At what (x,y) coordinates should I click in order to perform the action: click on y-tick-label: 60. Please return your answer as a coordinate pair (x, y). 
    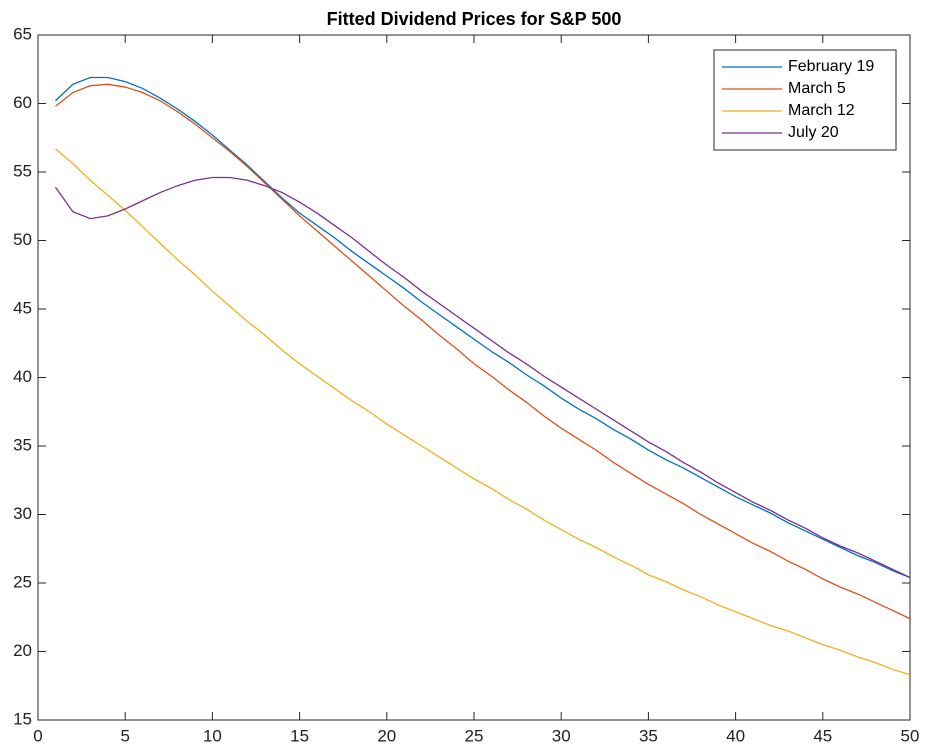
    Looking at the image, I should click on (22, 102).